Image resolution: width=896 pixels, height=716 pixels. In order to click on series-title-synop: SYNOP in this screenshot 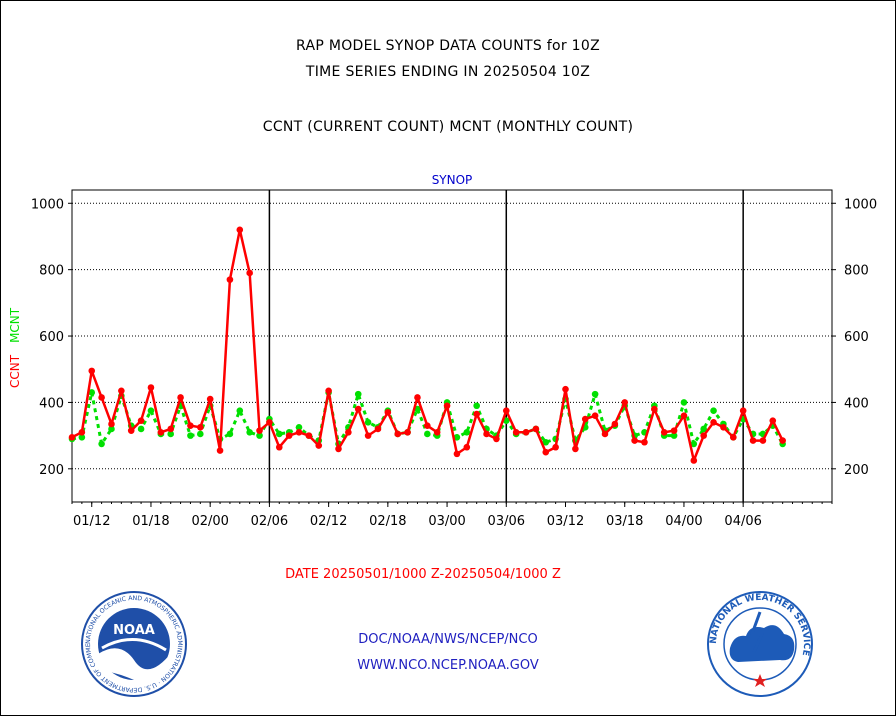, I will do `click(452, 180)`.